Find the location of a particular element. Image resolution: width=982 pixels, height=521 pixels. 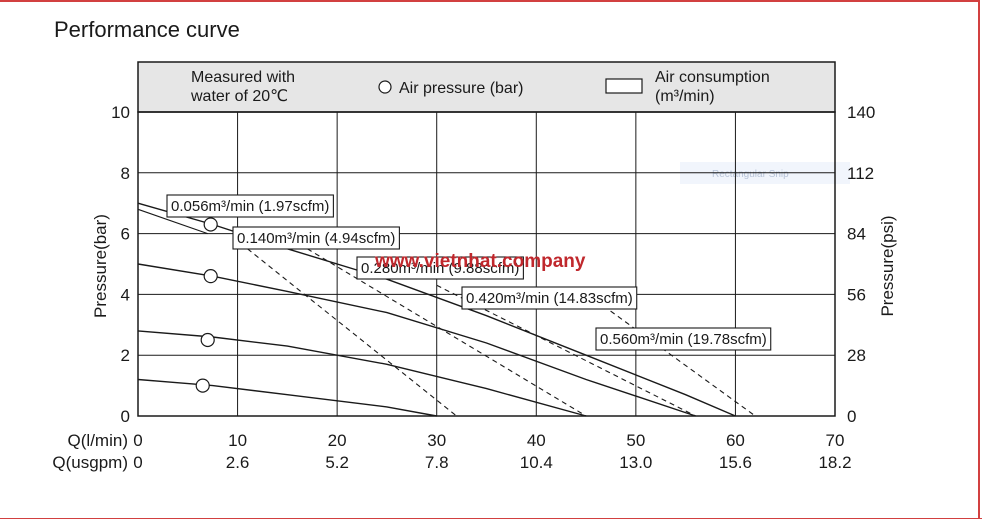

consumption-label: 0.140m³/min (4.94scfm) is located at coordinates (316, 238).